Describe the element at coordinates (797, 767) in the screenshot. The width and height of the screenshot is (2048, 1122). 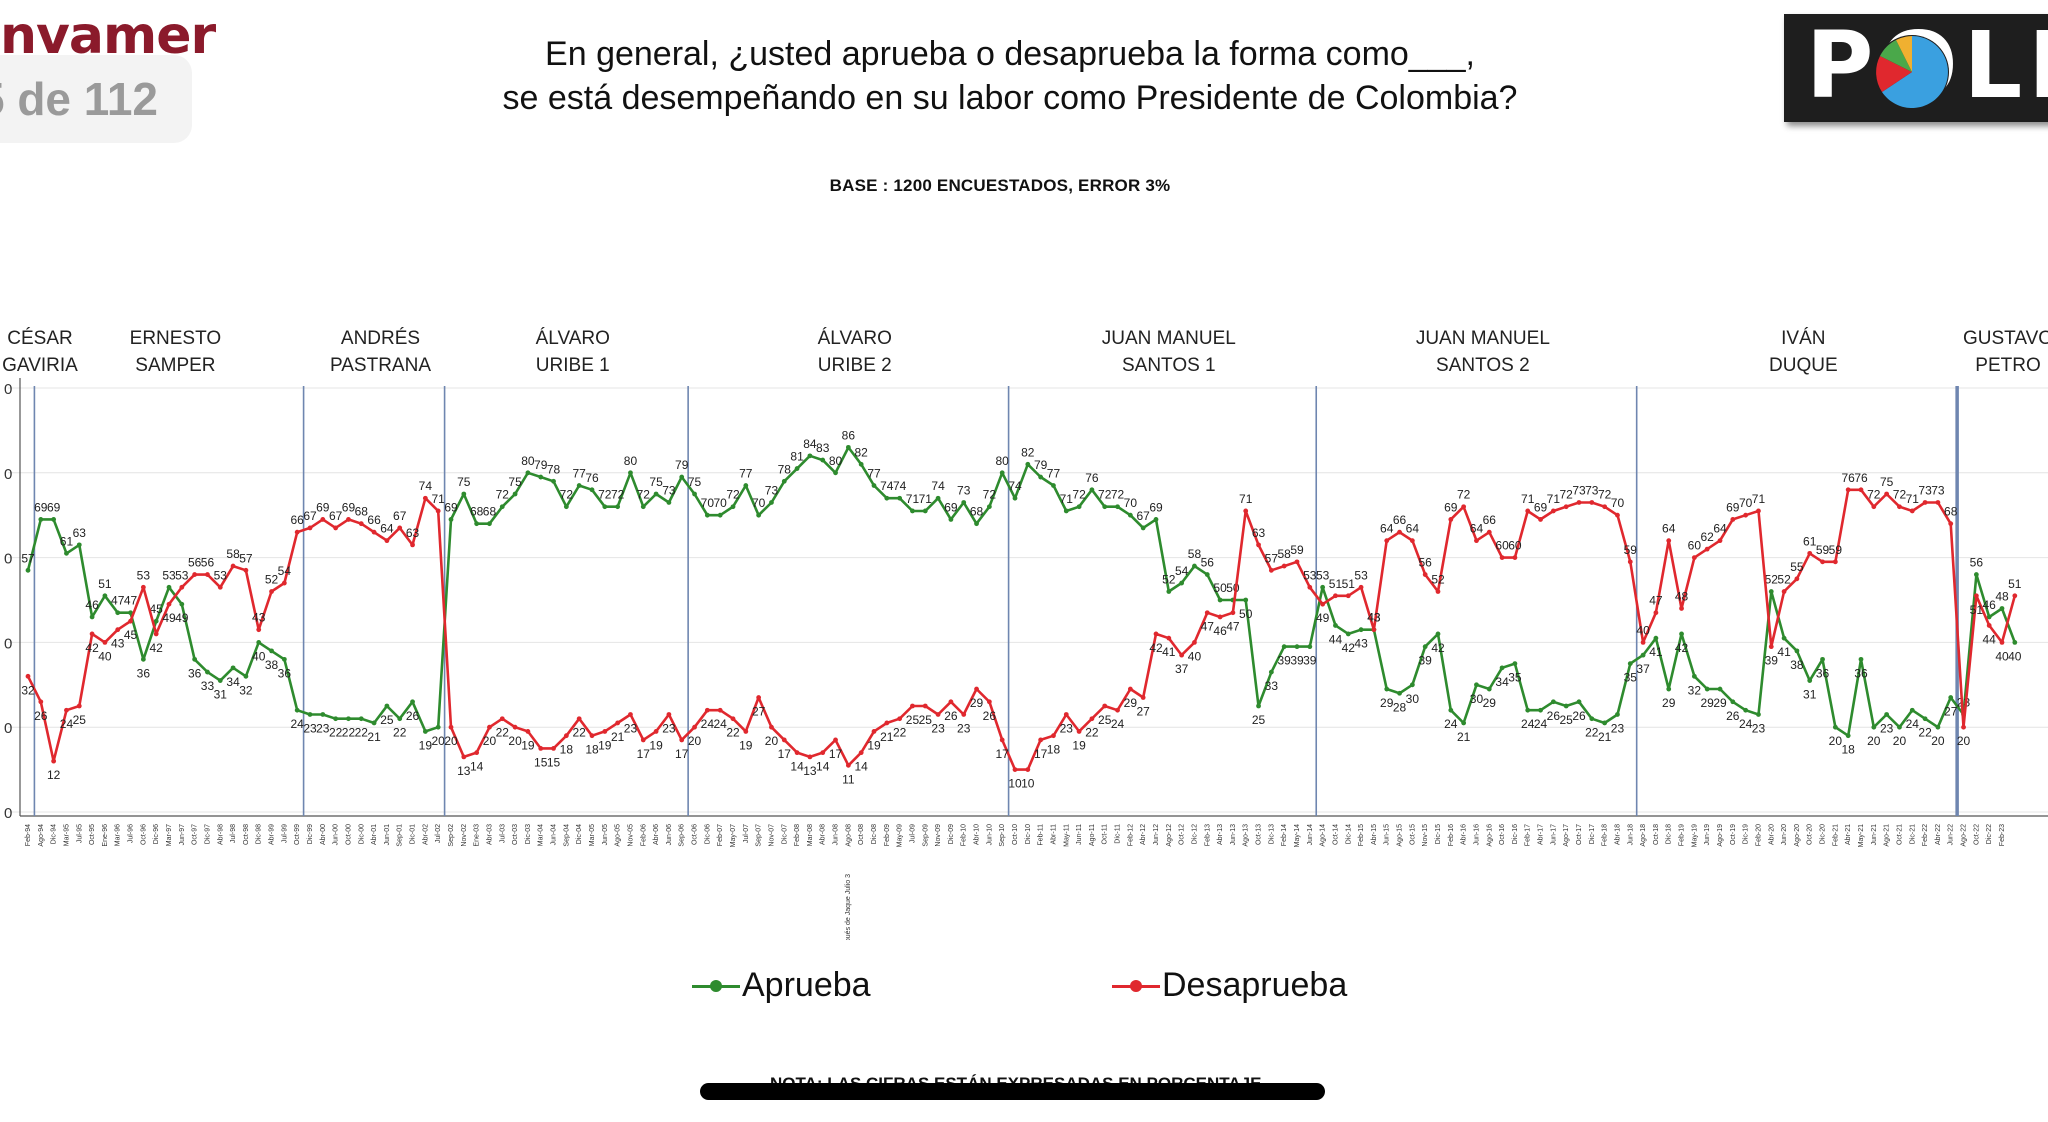
I see `data-label: 14` at that location.